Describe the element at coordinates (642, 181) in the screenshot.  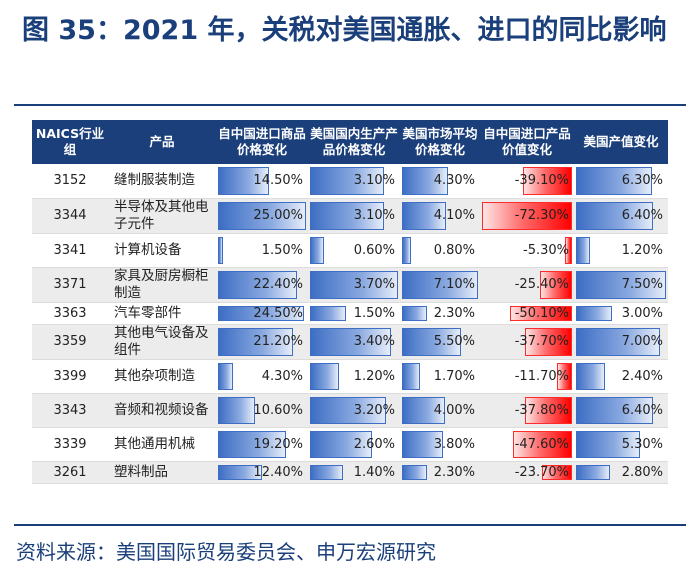
I see `cell-value: 6.30%` at that location.